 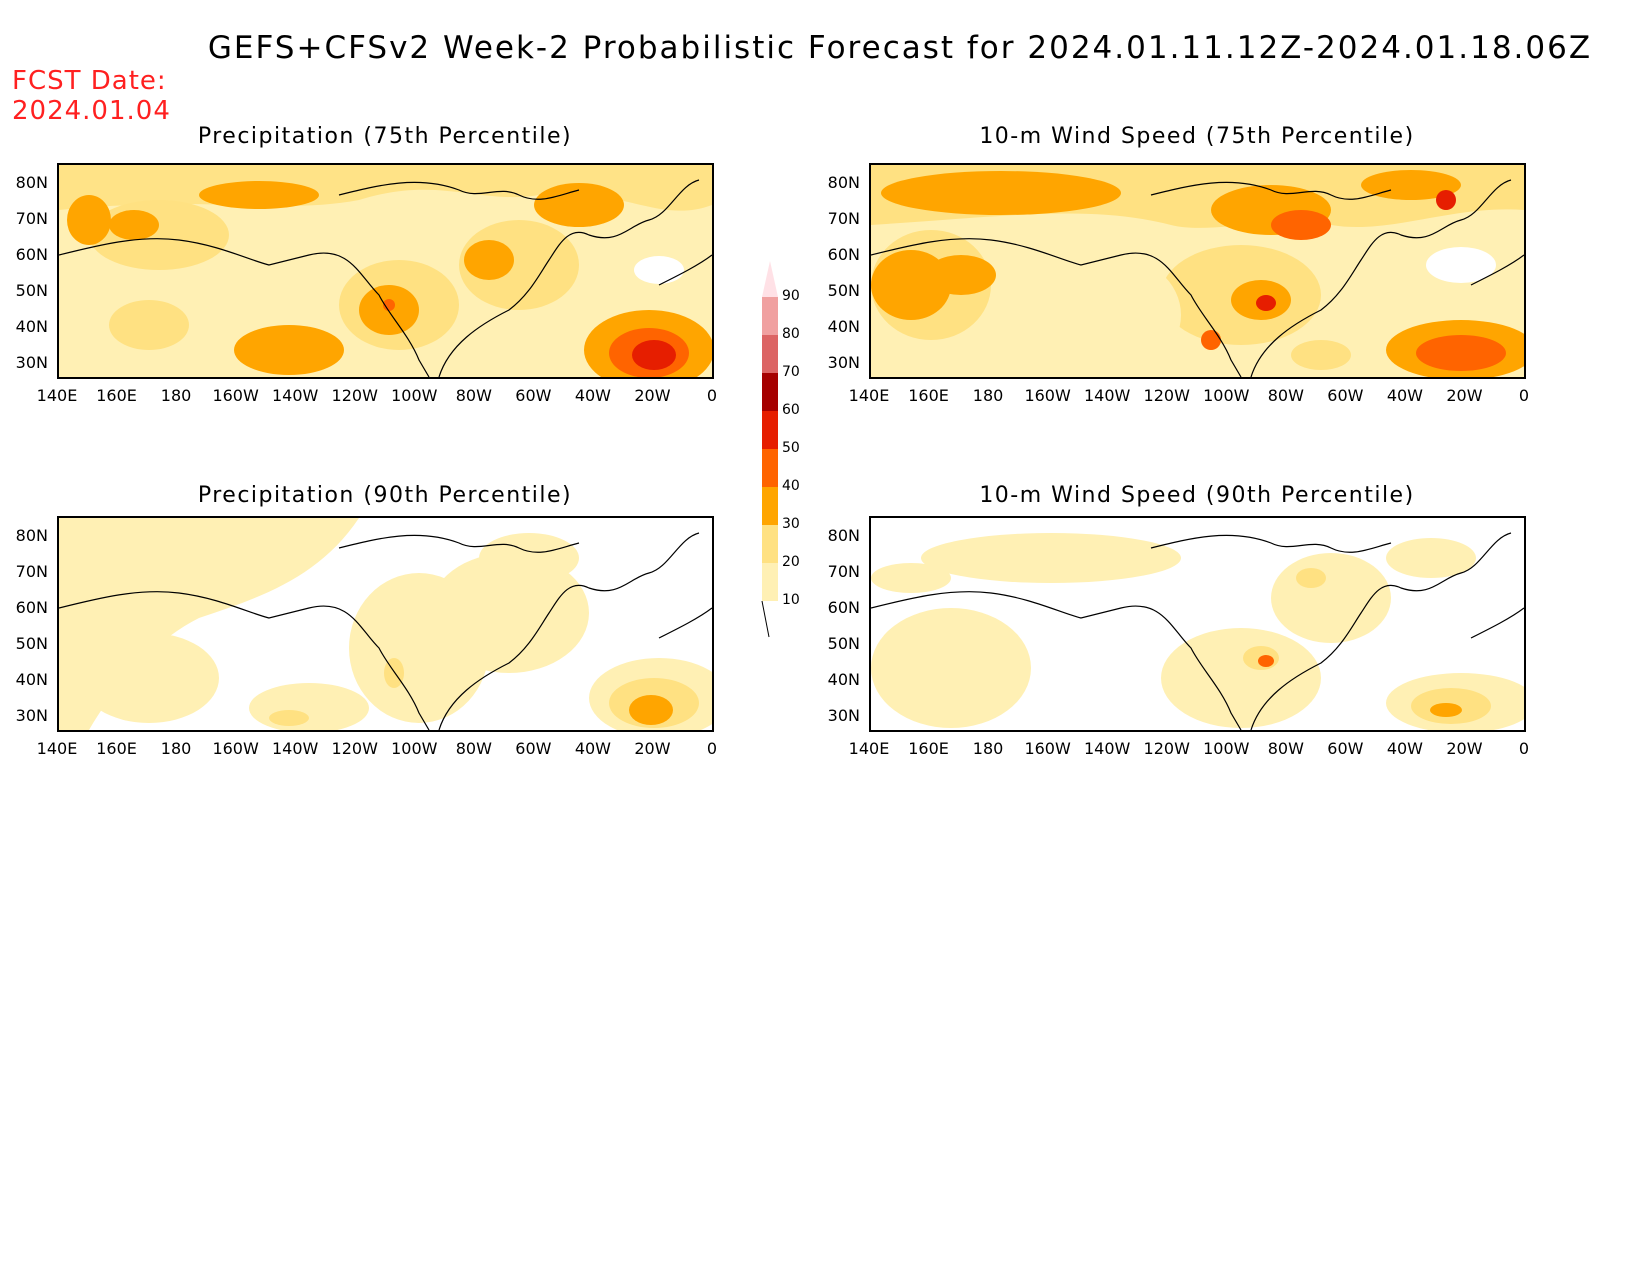 I want to click on colorbar-bottom-tip, so click(x=765, y=619).